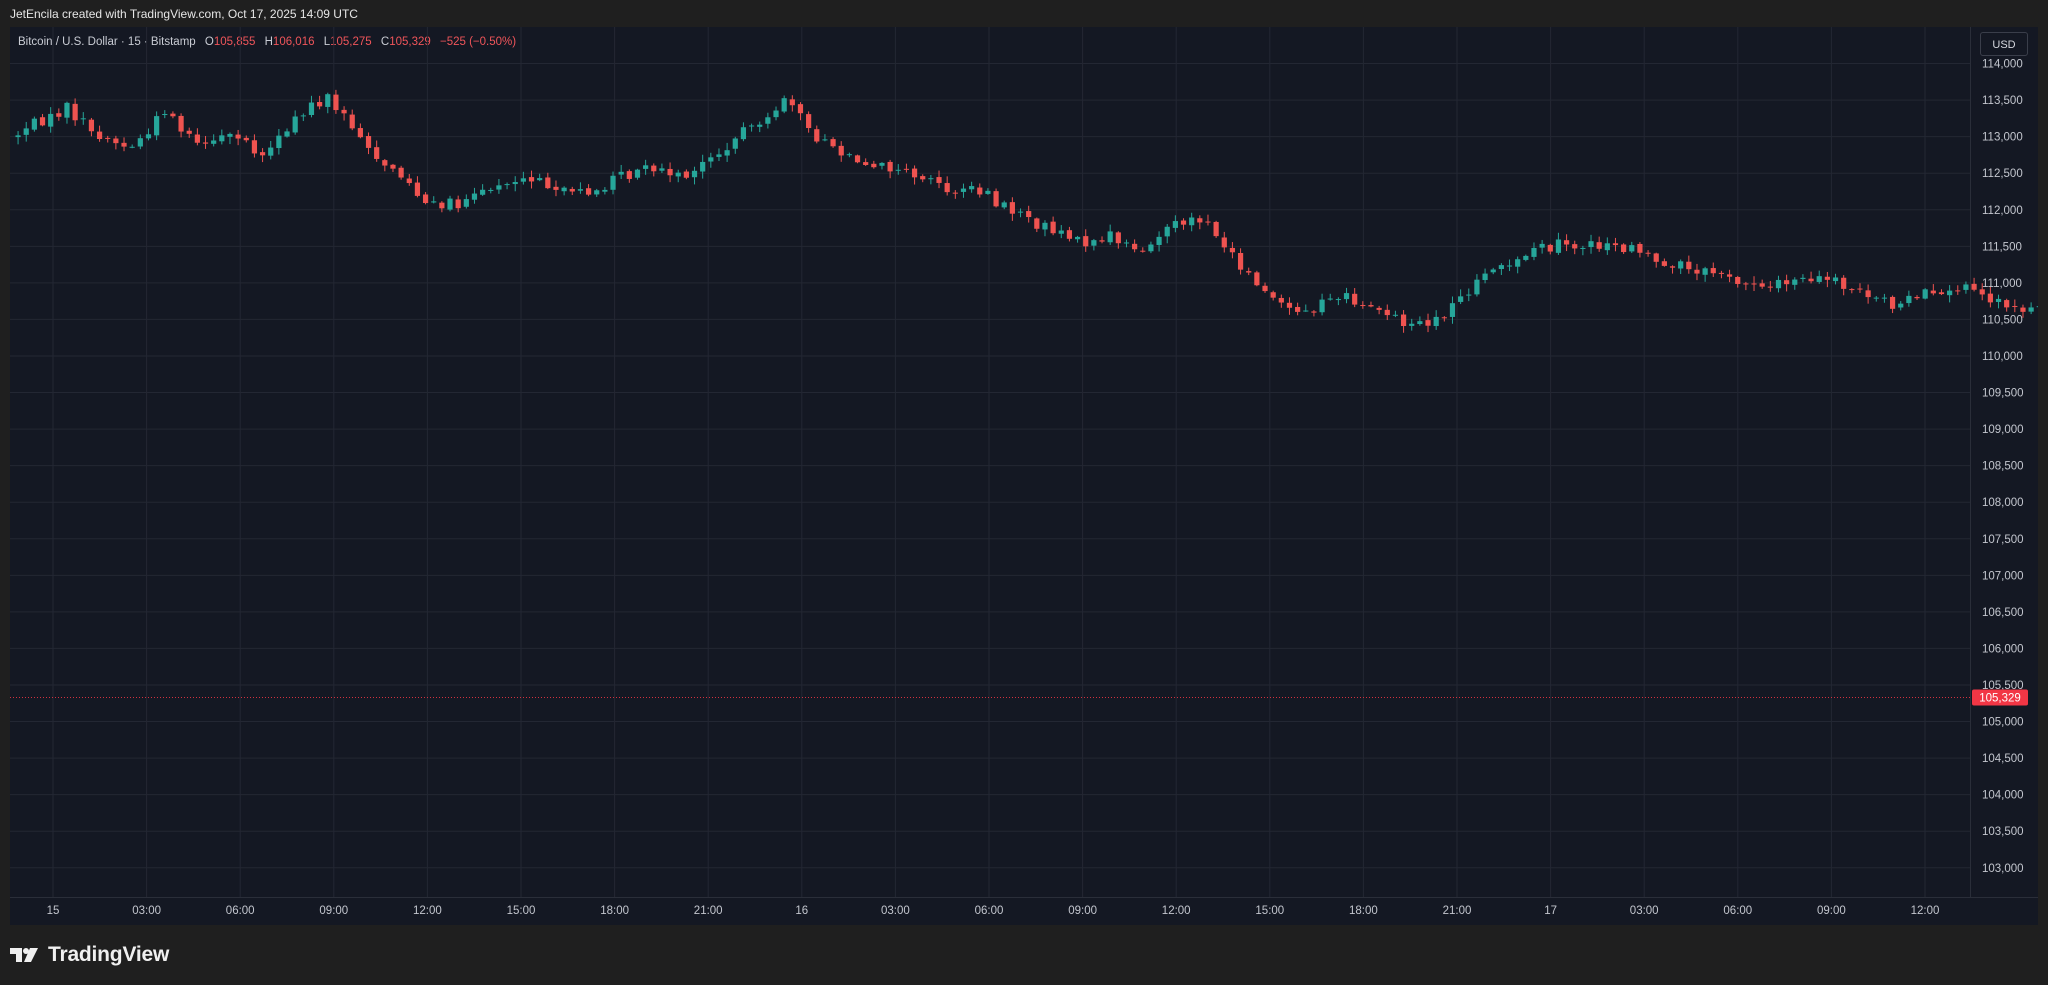 The height and width of the screenshot is (985, 2048). Describe the element at coordinates (1176, 911) in the screenshot. I see `time-tick-label: 12:00` at that location.